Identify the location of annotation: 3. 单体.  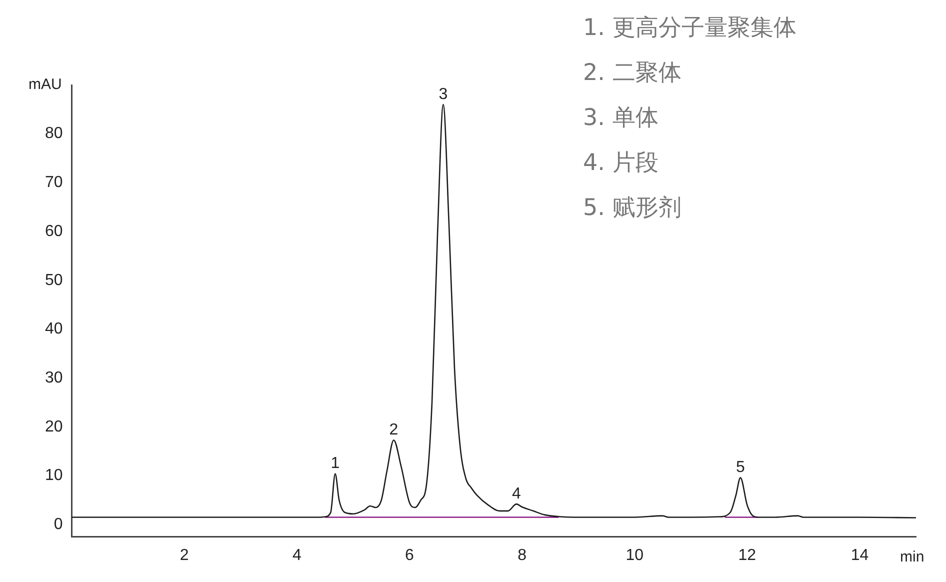
(621, 118).